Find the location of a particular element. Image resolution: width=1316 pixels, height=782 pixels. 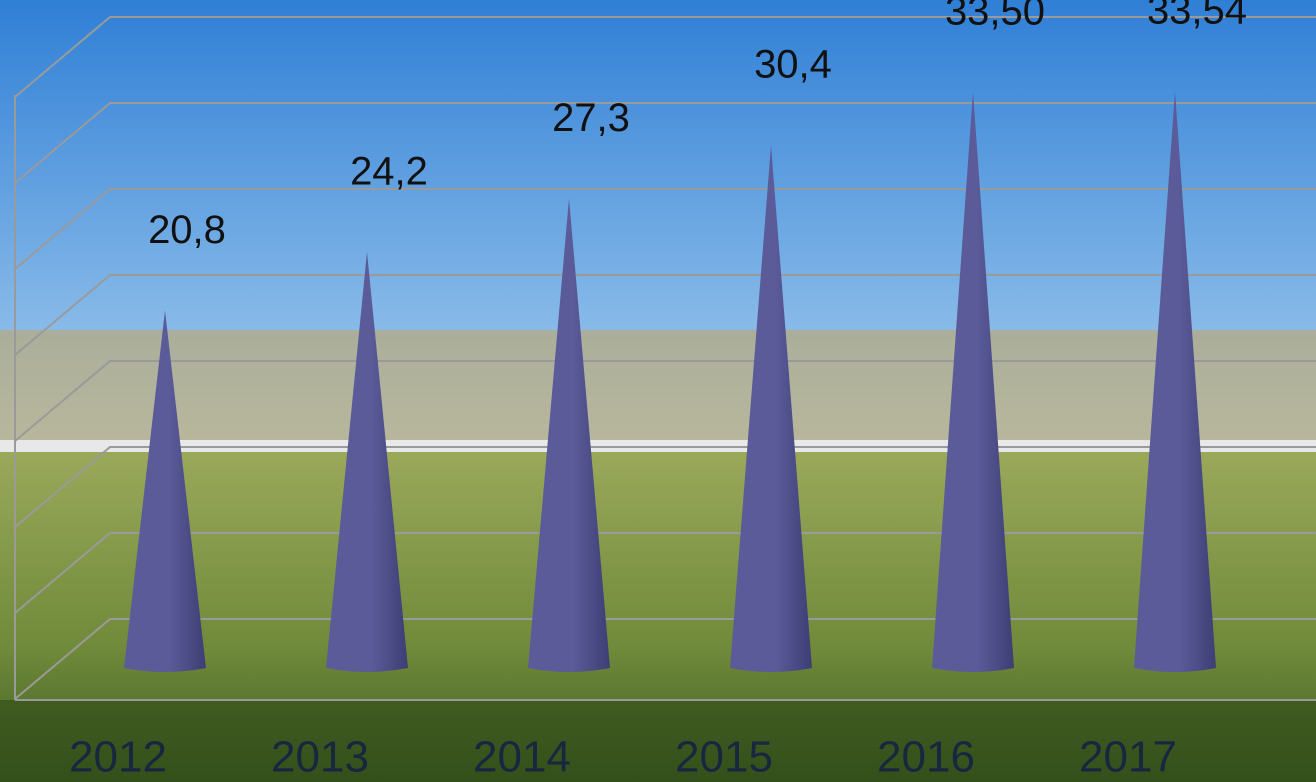

value-label: 33,54 is located at coordinates (1197, 16).